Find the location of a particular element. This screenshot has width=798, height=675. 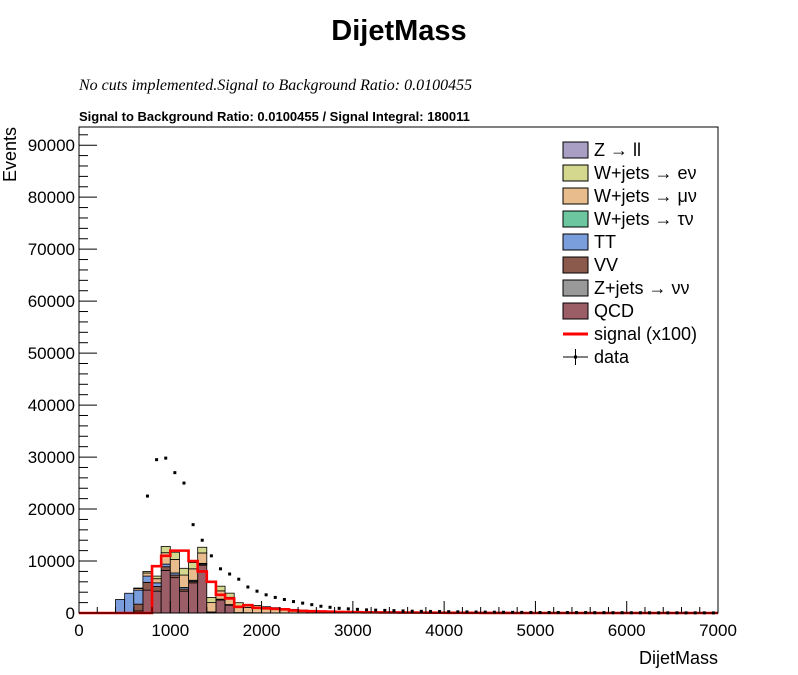

y-tick-label: 20000 is located at coordinates (51, 509).